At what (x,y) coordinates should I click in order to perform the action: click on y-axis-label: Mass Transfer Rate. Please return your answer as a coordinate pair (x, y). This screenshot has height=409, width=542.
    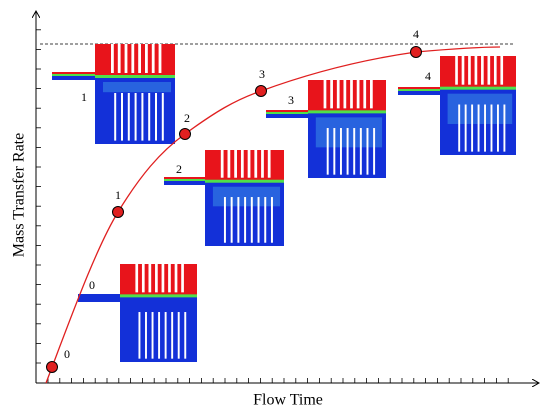
    Looking at the image, I should click on (19, 195).